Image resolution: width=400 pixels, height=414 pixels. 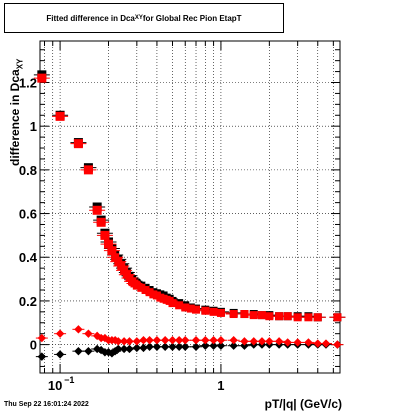 I want to click on y-tick-label: 0.6, so click(x=28, y=214).